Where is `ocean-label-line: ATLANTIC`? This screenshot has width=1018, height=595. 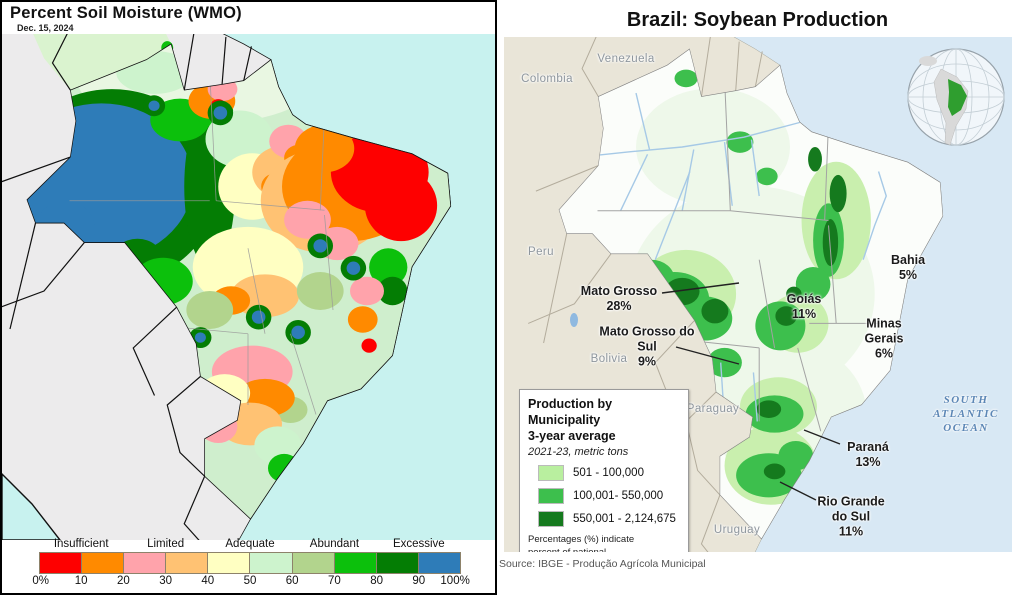 ocean-label-line: ATLANTIC is located at coordinates (966, 414).